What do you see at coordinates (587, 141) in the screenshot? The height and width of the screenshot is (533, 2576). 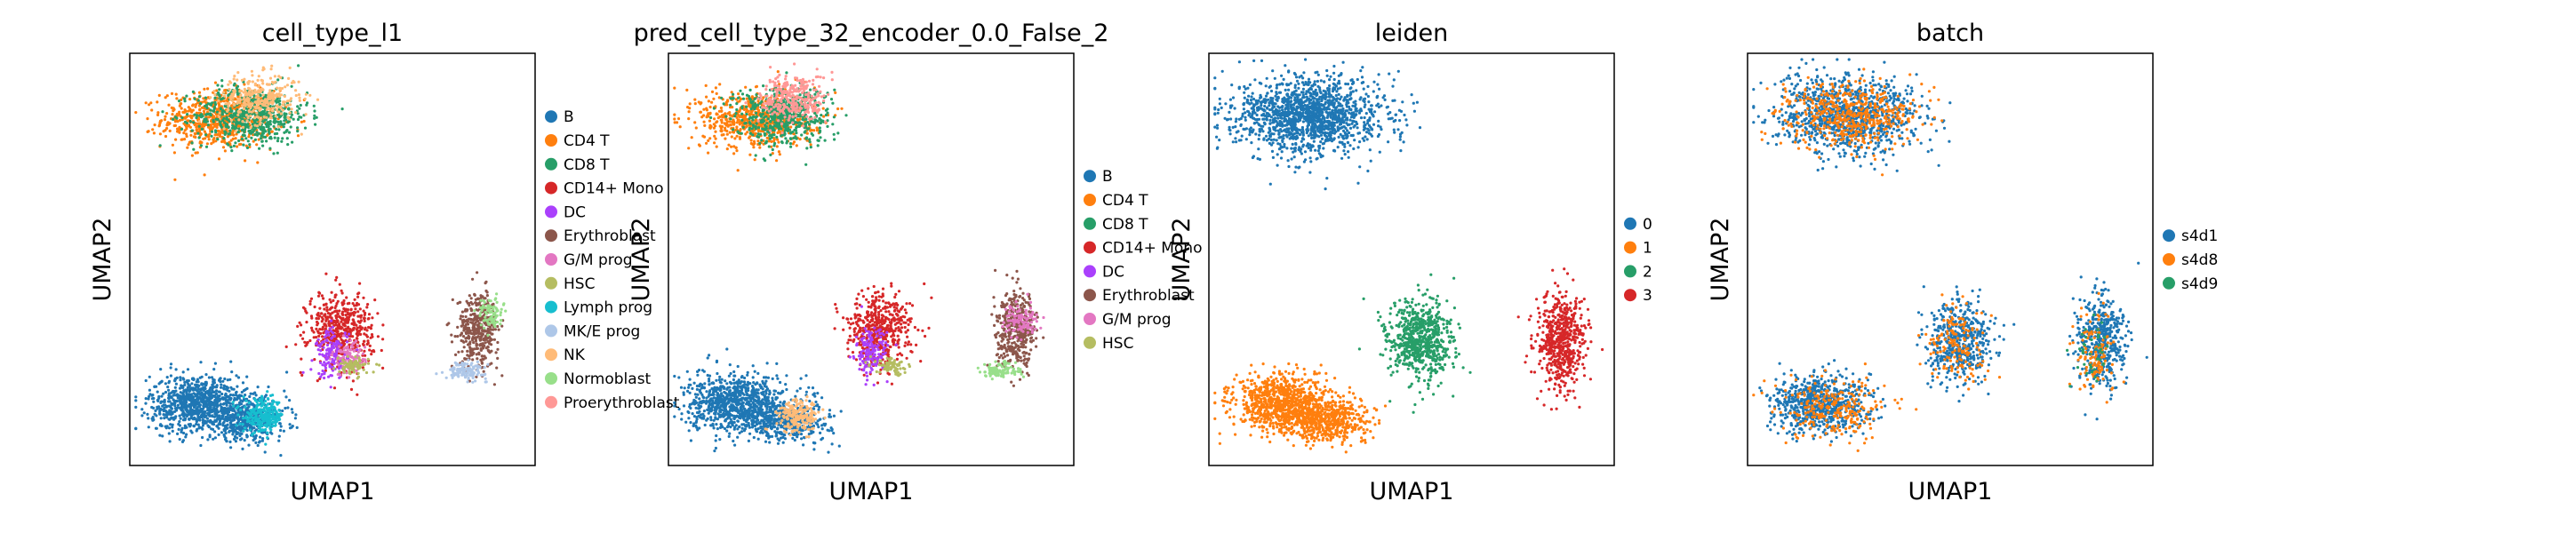 I see `legend-label: CD4 T` at bounding box center [587, 141].